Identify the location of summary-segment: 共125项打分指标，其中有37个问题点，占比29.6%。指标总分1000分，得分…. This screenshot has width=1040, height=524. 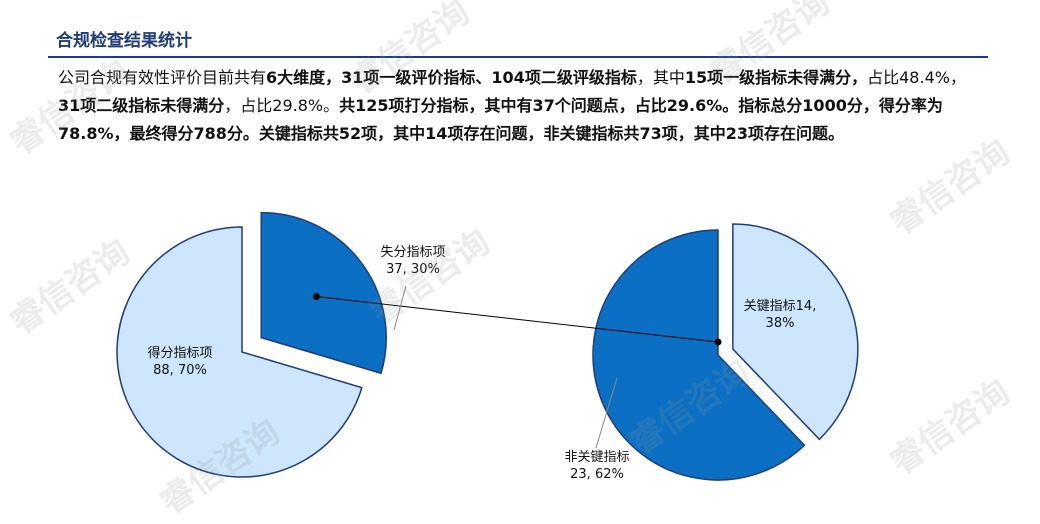
(500, 119).